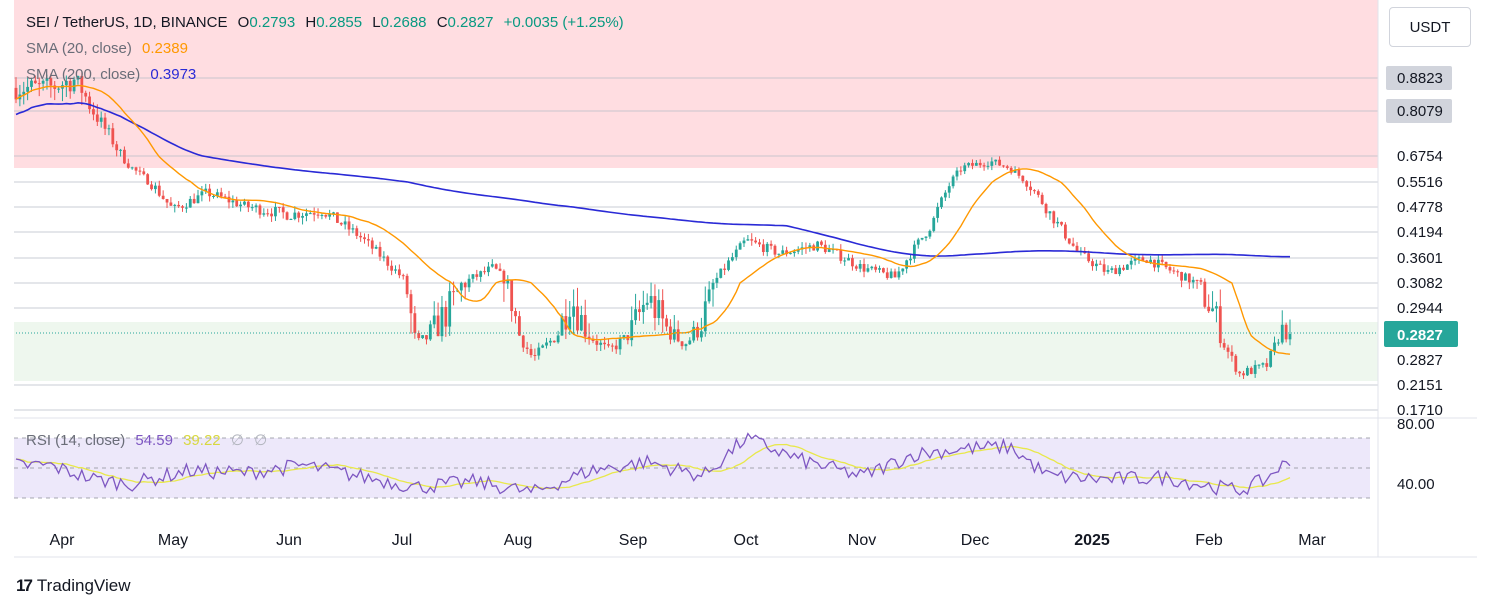 The height and width of the screenshot is (612, 1491). Describe the element at coordinates (399, 22) in the screenshot. I see `ohlc-low: L0.2688` at that location.